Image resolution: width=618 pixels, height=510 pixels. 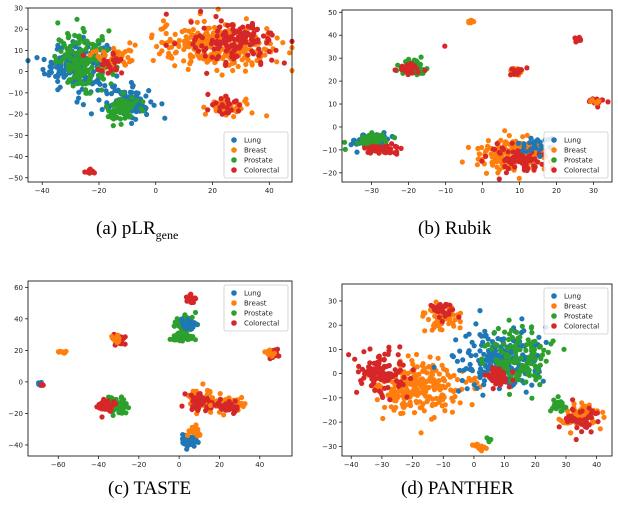 What do you see at coordinates (261, 171) in the screenshot?
I see `legend-label-colorectal: Colorectal` at bounding box center [261, 171].